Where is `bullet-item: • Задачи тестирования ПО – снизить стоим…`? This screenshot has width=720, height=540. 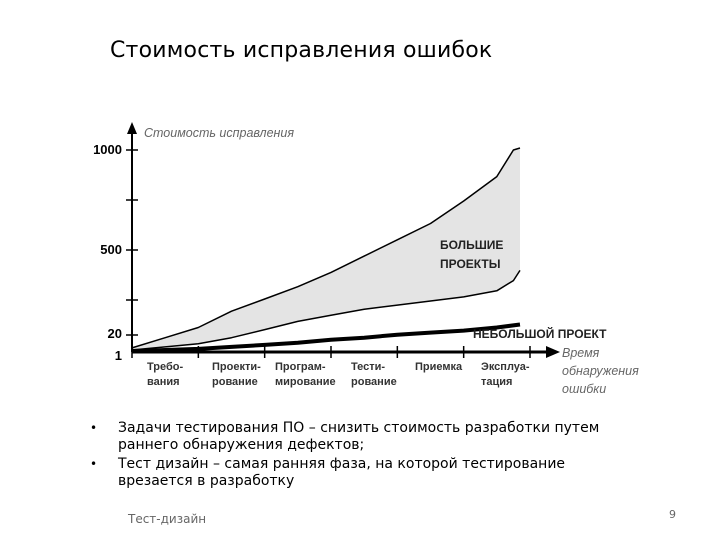 bullet-item: • Задачи тестирования ПО – снизить стоим… is located at coordinates (360, 437).